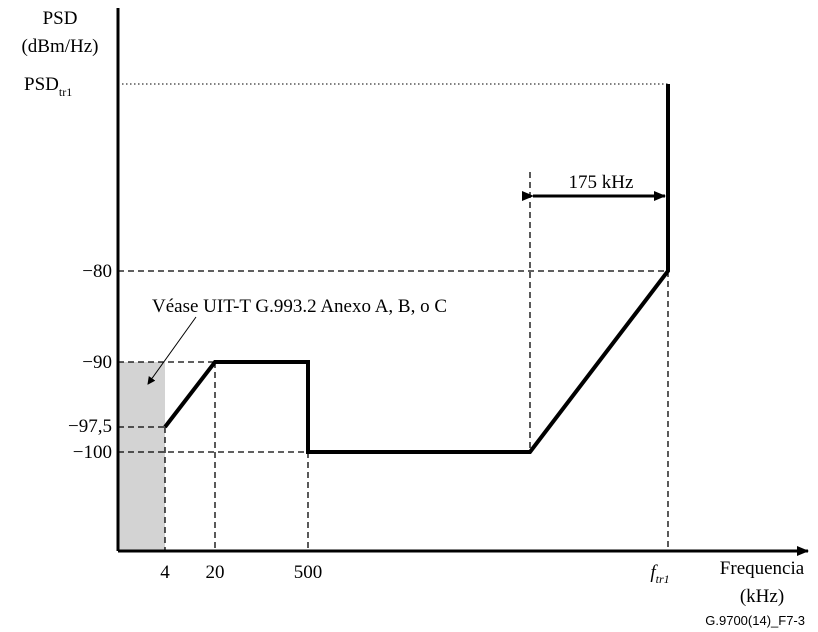 This screenshot has width=818, height=632. I want to click on figure-id: G.9700(14)_F7-3, so click(755, 620).